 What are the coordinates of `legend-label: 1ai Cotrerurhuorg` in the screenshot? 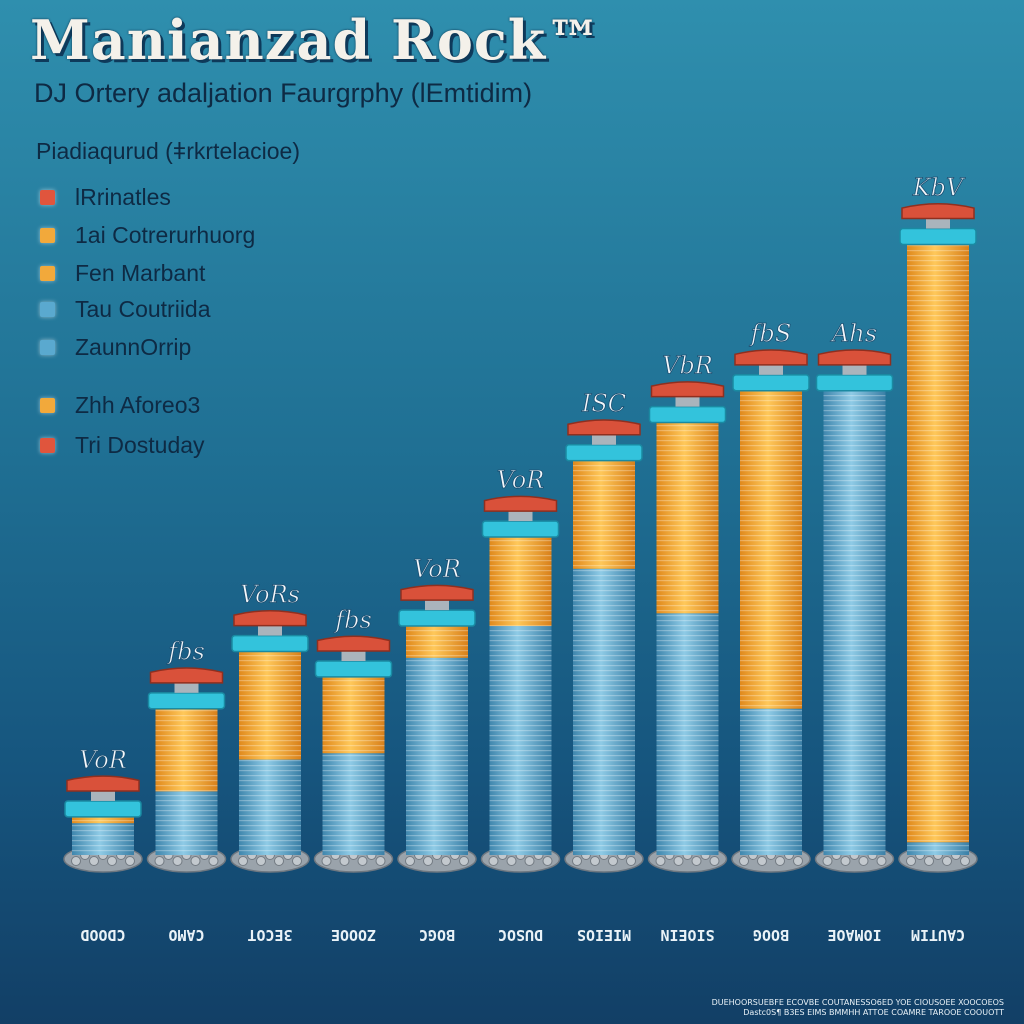 It's located at (165, 234).